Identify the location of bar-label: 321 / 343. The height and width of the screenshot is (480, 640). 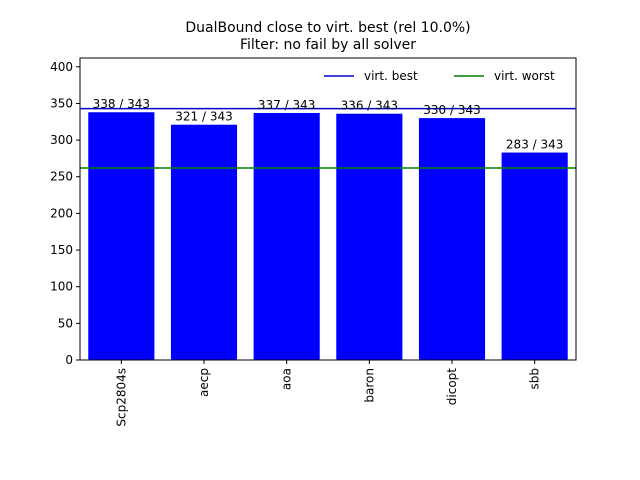
(203, 117).